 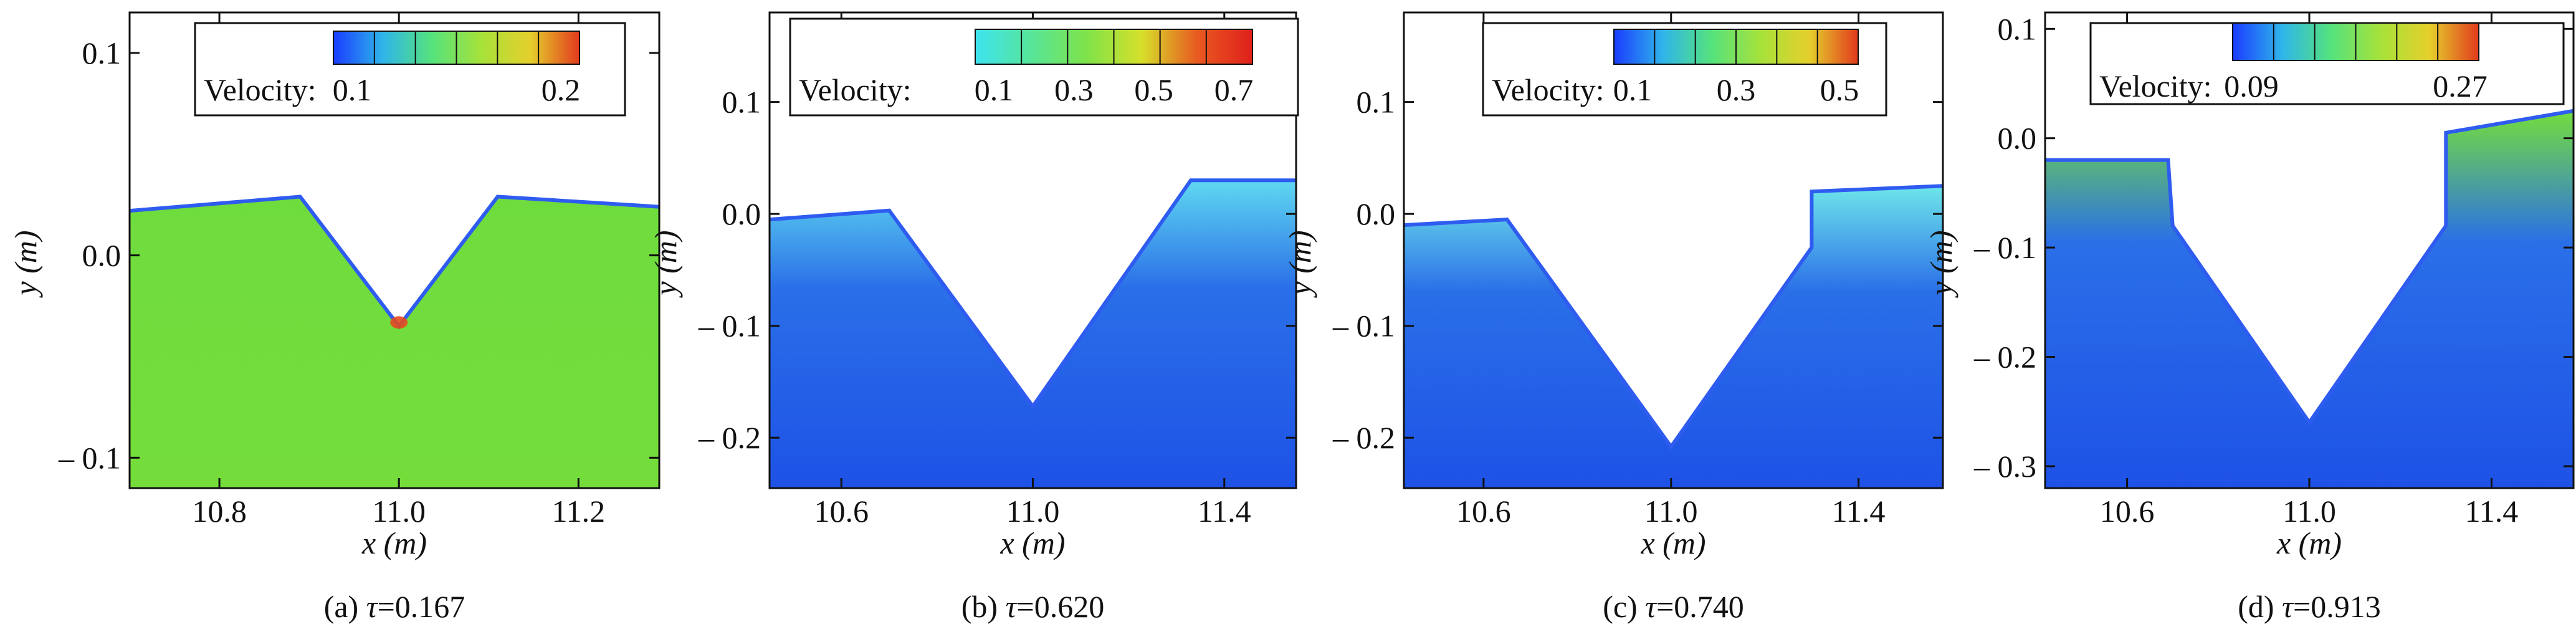 What do you see at coordinates (1061, 606) in the screenshot?
I see `caption-value: =0.620` at bounding box center [1061, 606].